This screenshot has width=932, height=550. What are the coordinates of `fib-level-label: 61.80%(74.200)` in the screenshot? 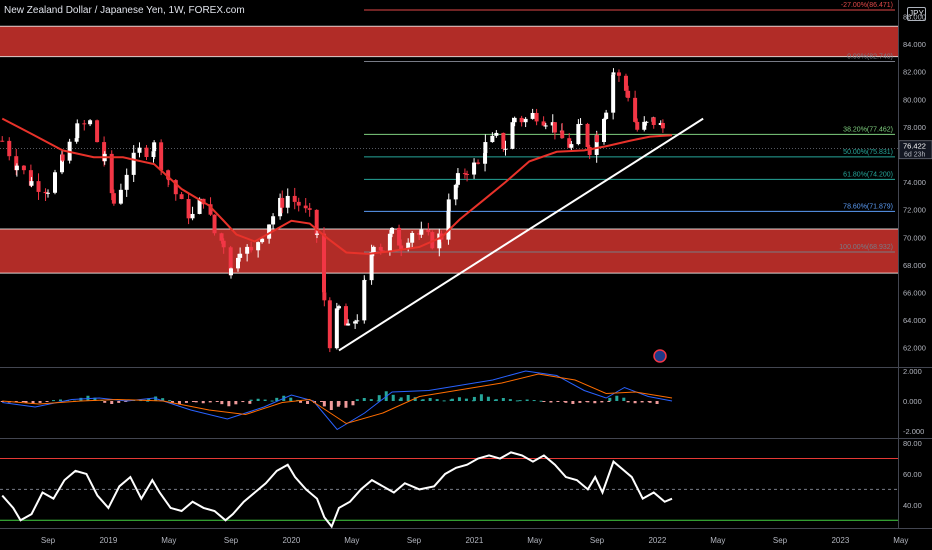 It's located at (868, 174).